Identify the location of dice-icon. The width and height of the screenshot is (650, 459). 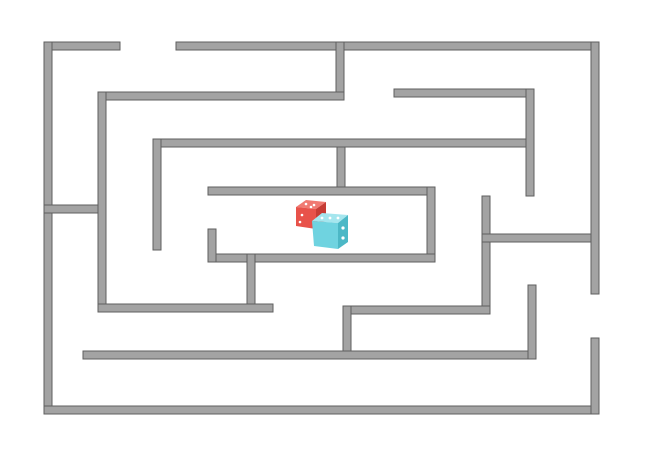
(322, 224).